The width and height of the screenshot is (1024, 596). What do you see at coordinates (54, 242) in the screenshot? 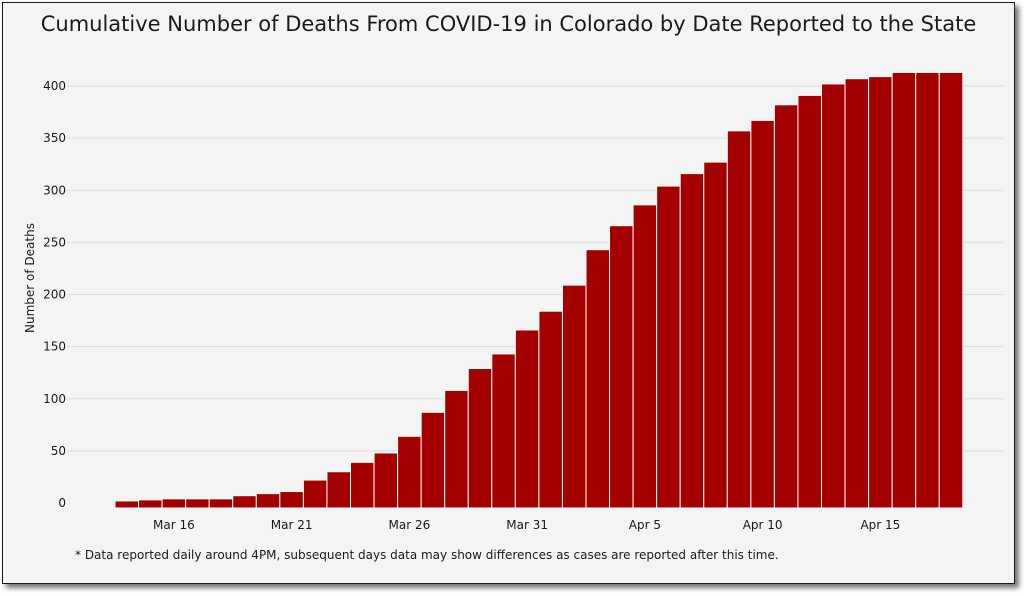
I see `y-tick-label: 250` at bounding box center [54, 242].